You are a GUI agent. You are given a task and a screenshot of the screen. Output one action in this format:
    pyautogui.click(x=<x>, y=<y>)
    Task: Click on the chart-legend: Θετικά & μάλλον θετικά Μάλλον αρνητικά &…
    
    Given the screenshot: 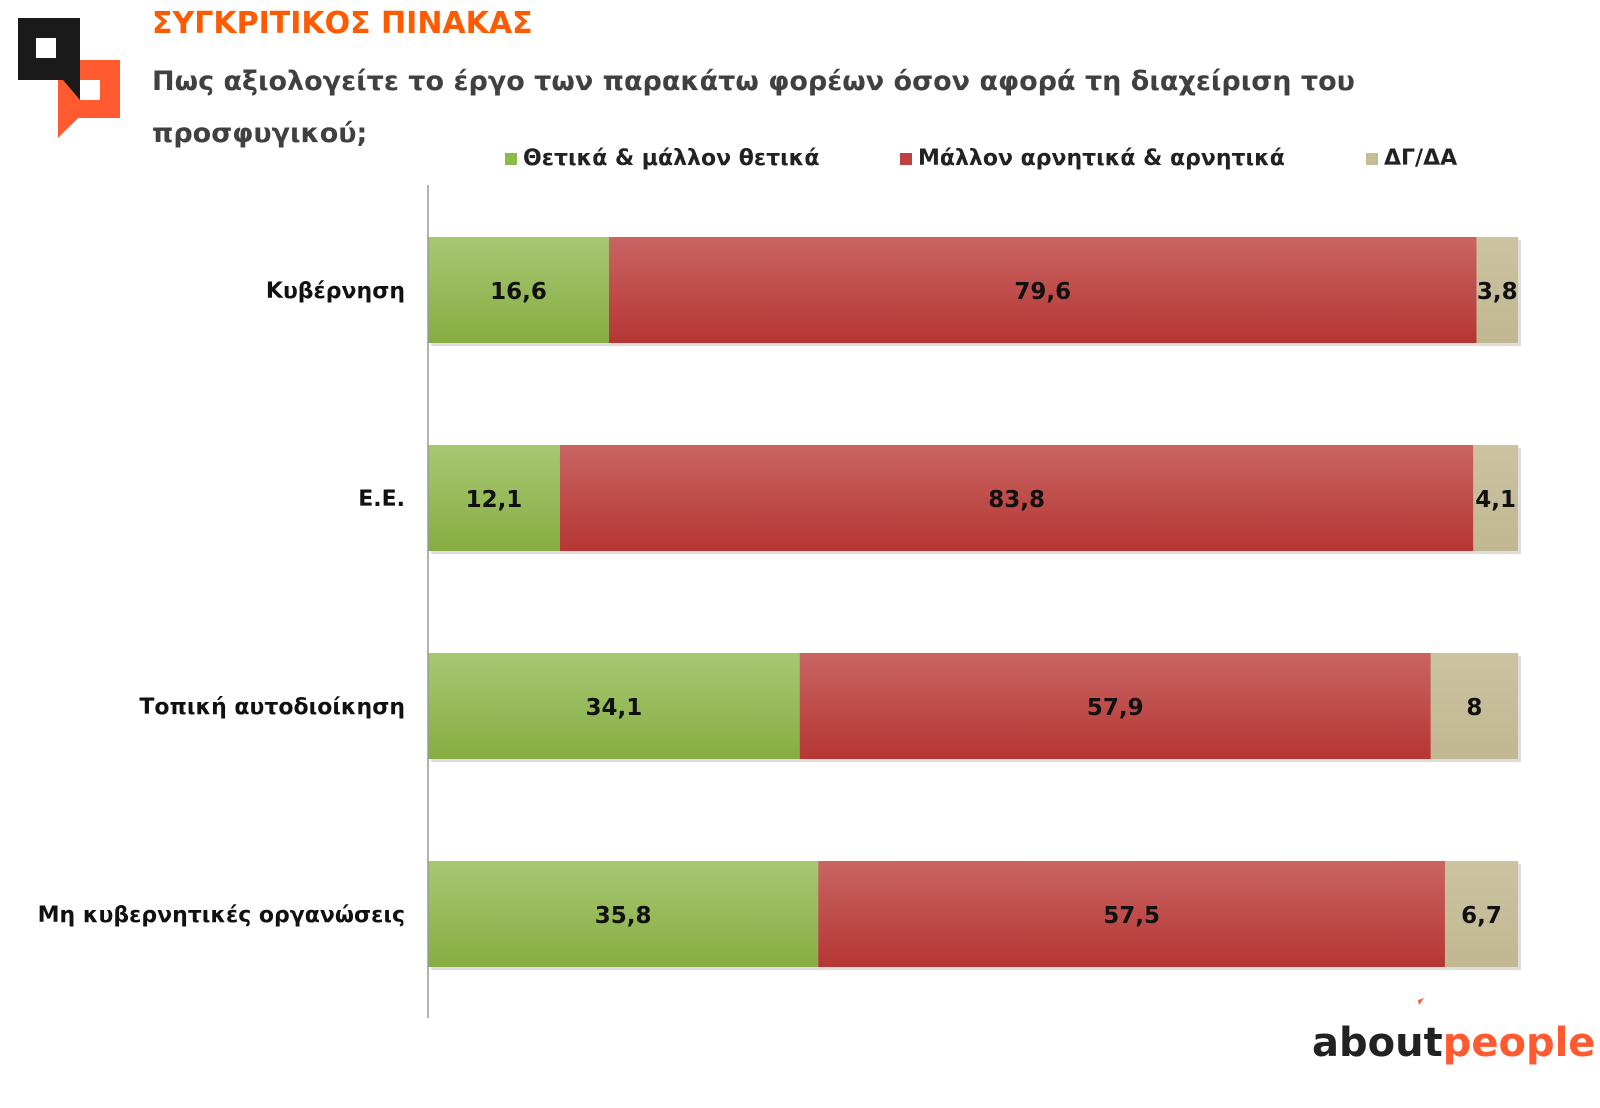 What is the action you would take?
    pyautogui.click(x=800, y=161)
    